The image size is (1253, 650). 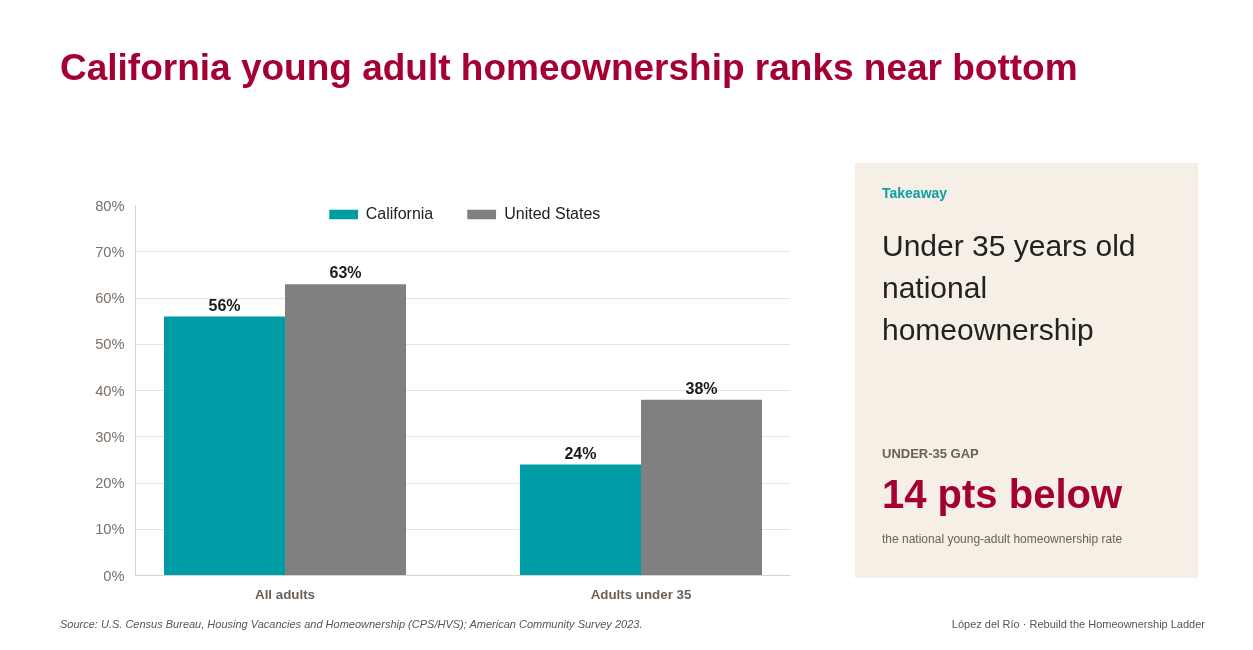 I want to click on chart-title: California young adult homeownership ranks near bottom, so click(x=569, y=68).